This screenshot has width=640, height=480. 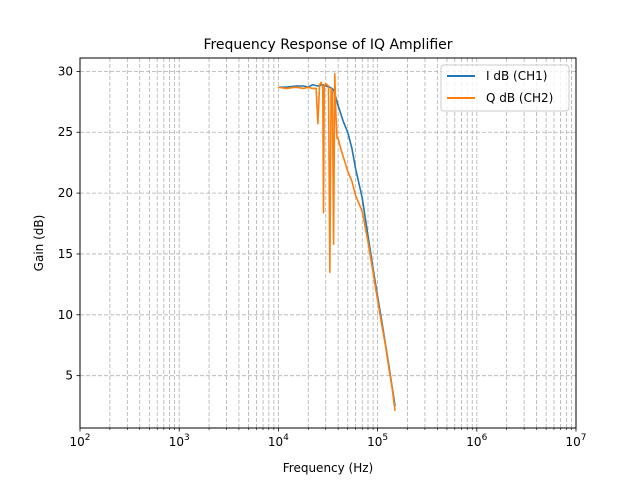 What do you see at coordinates (65, 193) in the screenshot?
I see `y-tick-label: 20` at bounding box center [65, 193].